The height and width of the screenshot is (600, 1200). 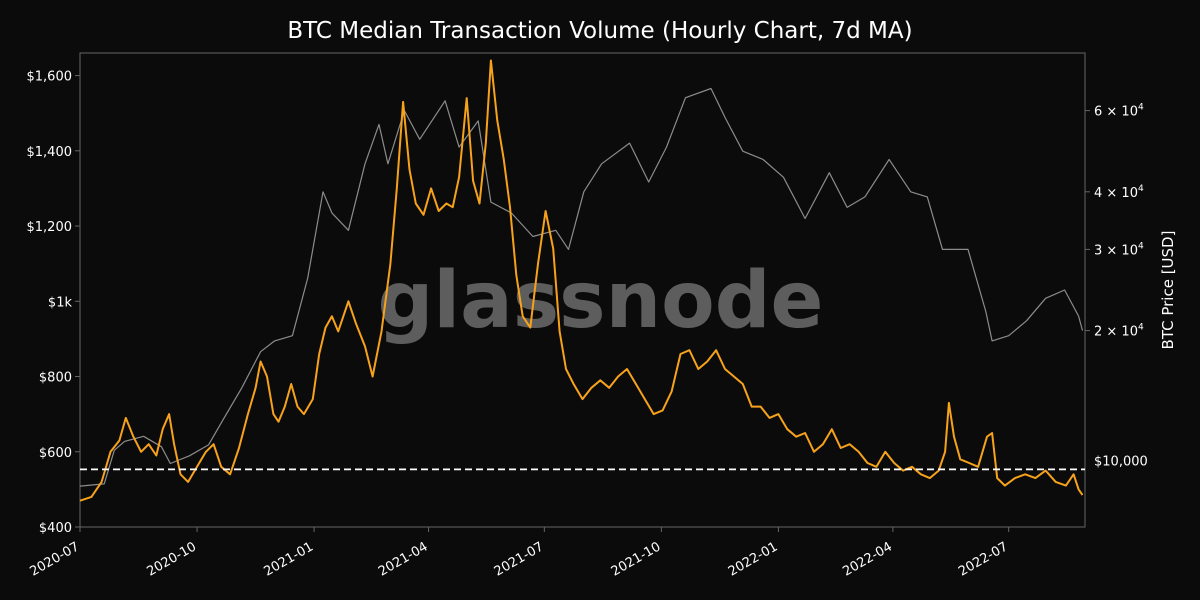 I want to click on x-tick-label: 2021-10, so click(x=636, y=559).